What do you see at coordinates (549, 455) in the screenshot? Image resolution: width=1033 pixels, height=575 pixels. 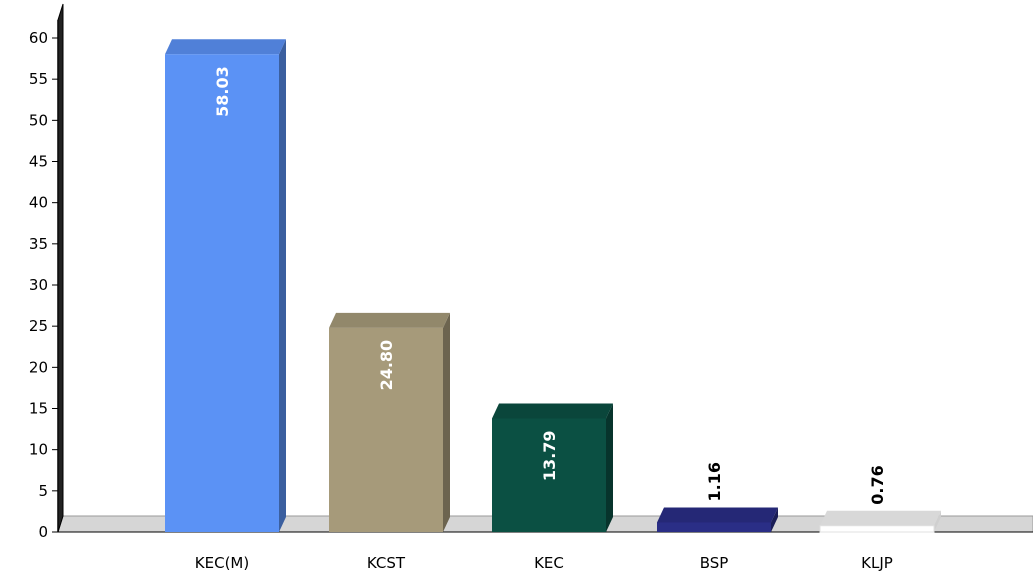 I see `data-label: 13.79` at bounding box center [549, 455].